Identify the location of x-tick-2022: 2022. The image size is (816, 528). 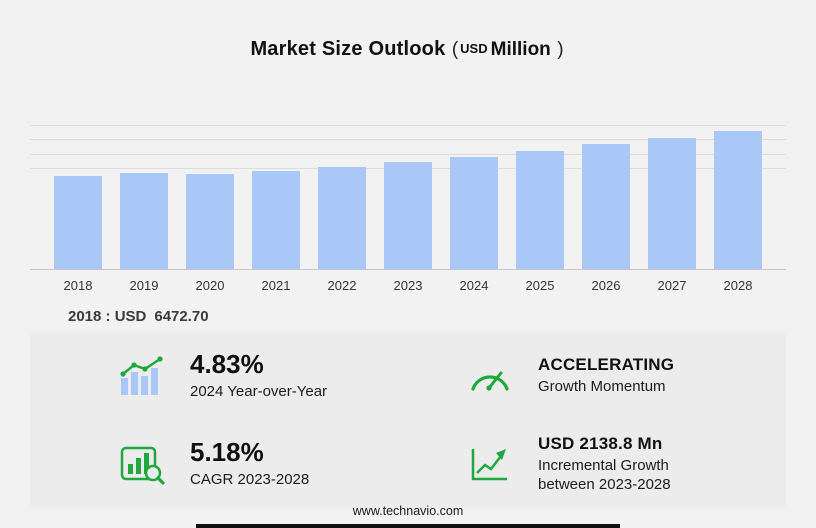
(342, 285).